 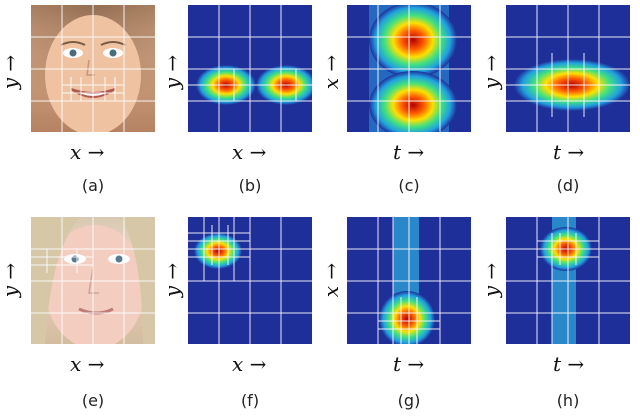 I want to click on panel-c-caption: (c), so click(x=409, y=185).